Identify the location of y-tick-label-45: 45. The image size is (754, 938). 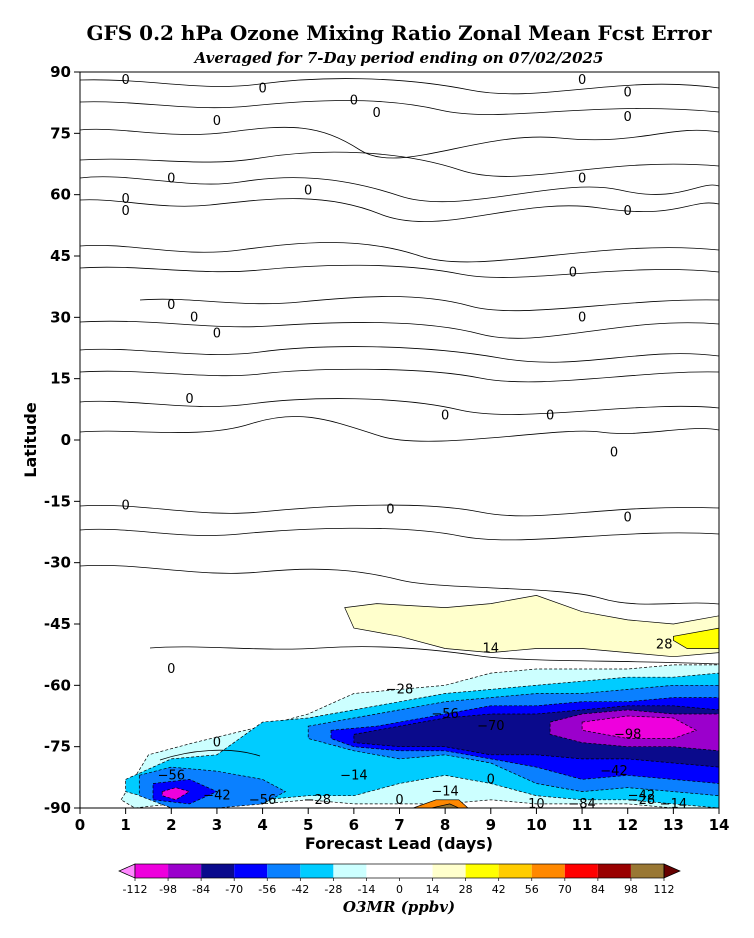
(60, 256).